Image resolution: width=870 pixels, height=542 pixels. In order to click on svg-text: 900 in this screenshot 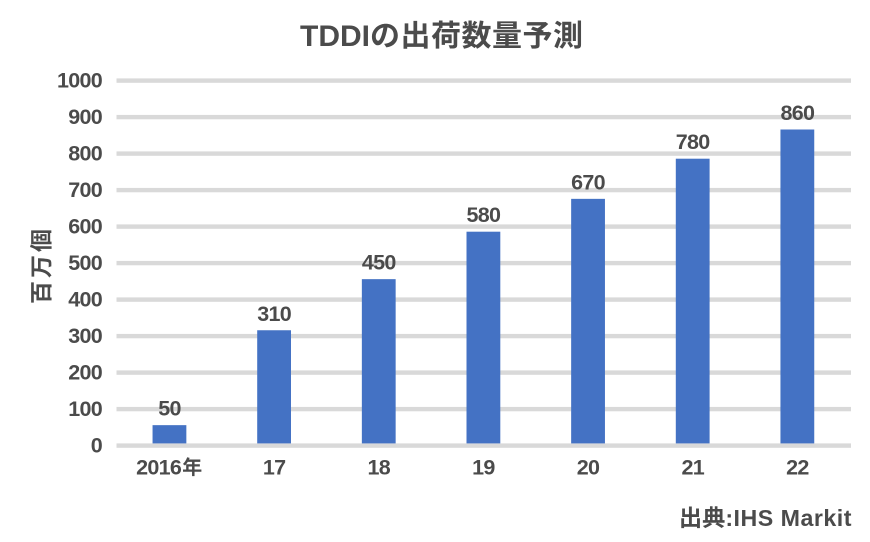, I will do `click(85, 117)`.